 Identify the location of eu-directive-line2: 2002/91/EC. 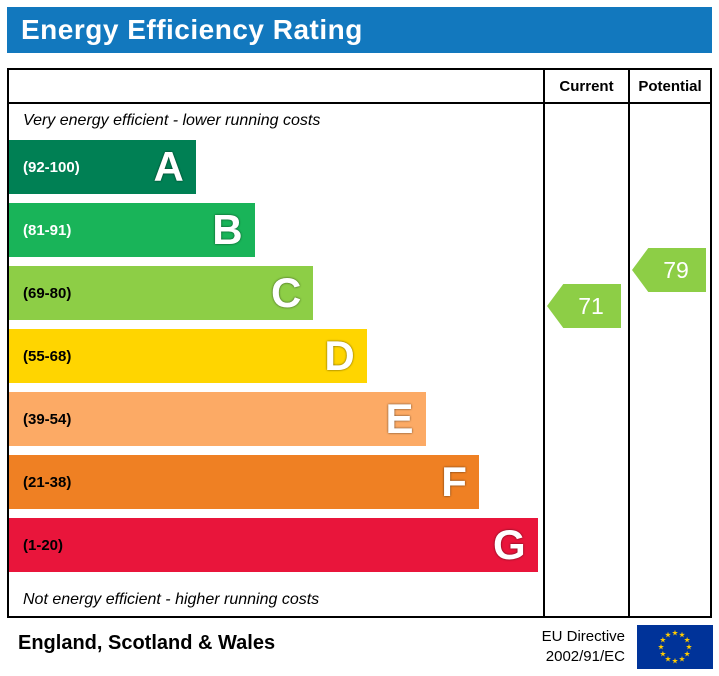
(585, 656).